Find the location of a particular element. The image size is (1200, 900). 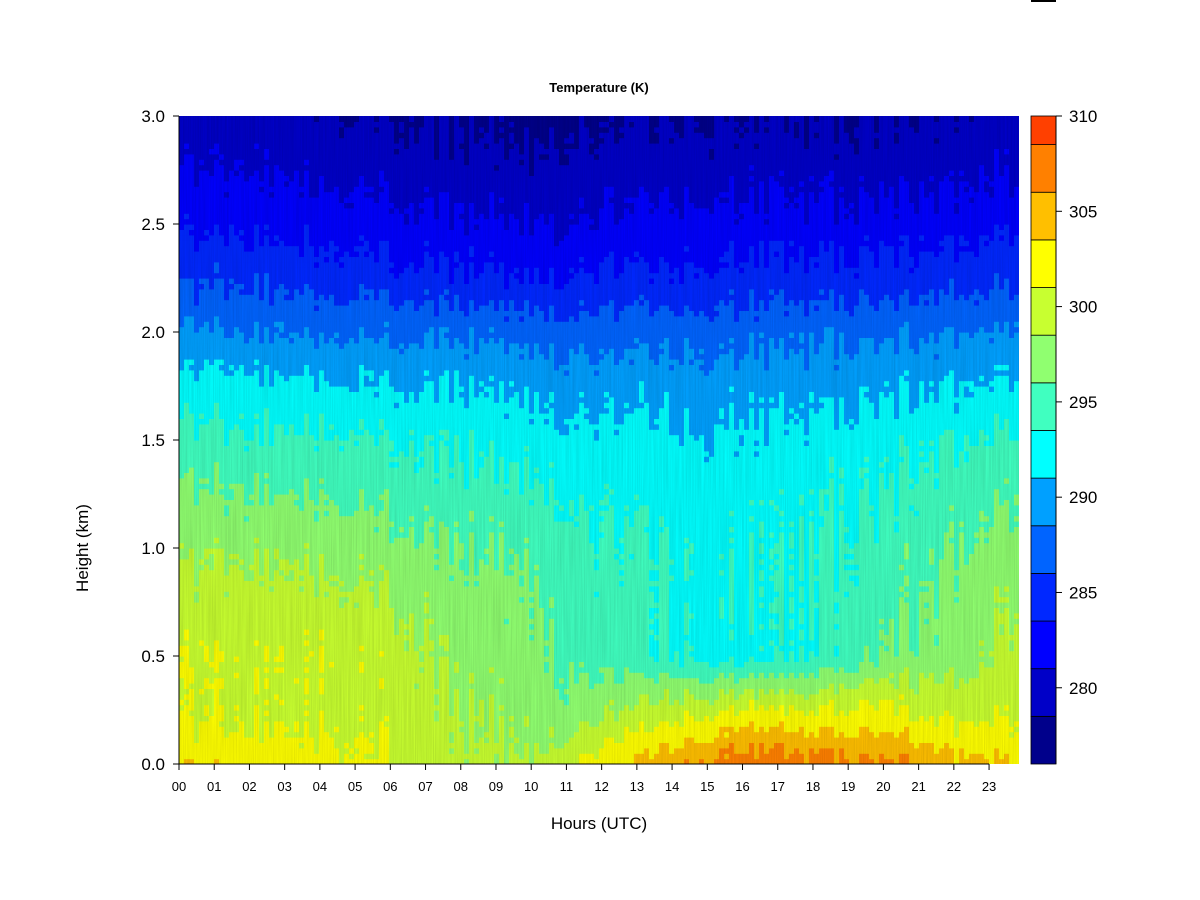

chart-title: Temperature (K) is located at coordinates (598, 87).